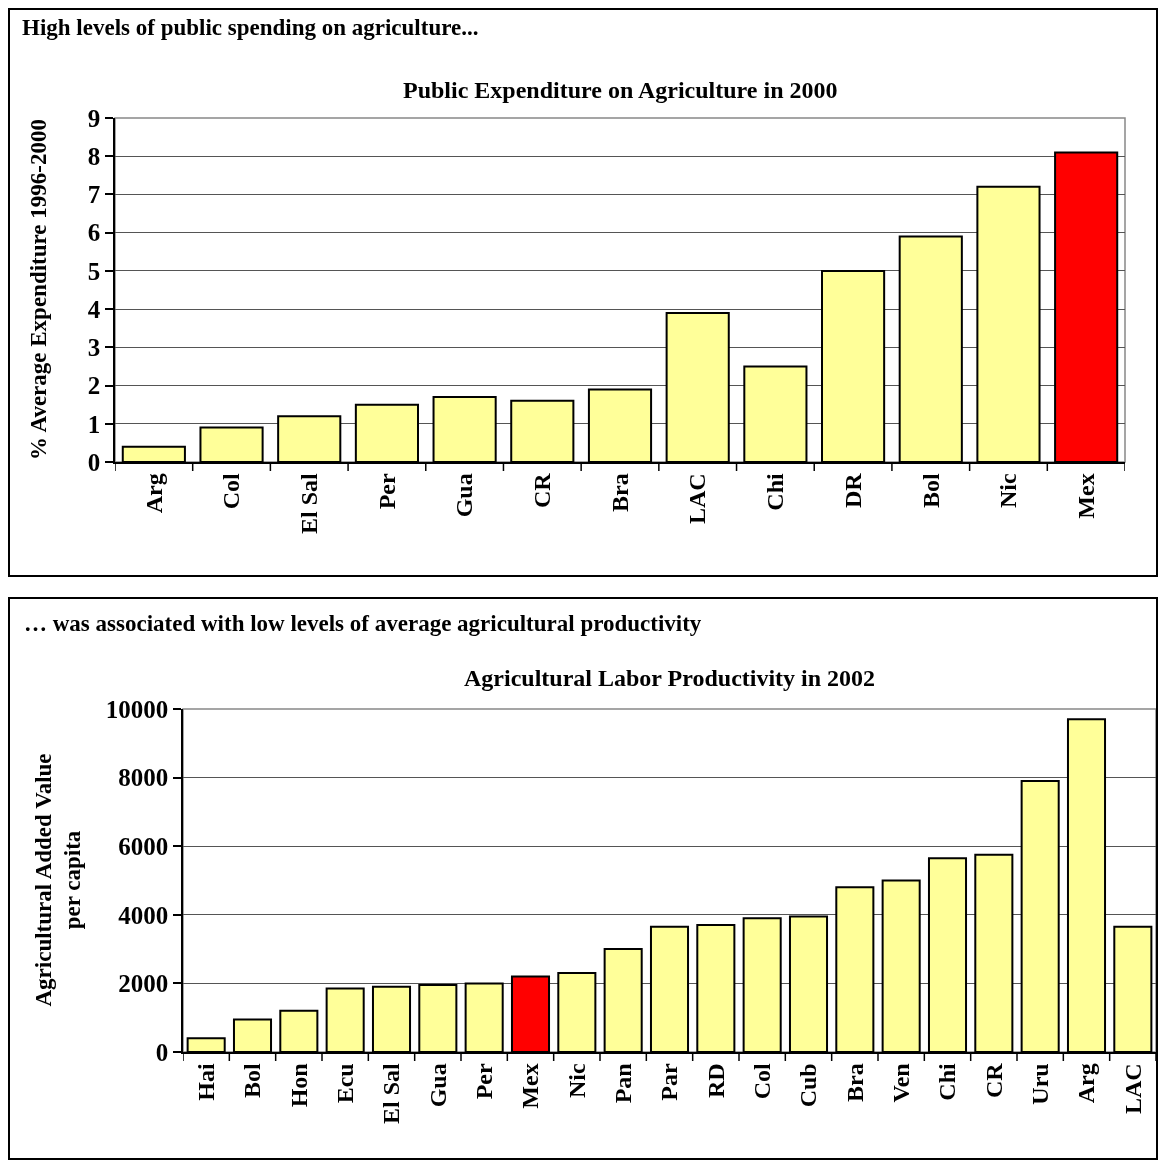 The image size is (1160, 1161). I want to click on x-tick-label: Cub, so click(808, 1085).